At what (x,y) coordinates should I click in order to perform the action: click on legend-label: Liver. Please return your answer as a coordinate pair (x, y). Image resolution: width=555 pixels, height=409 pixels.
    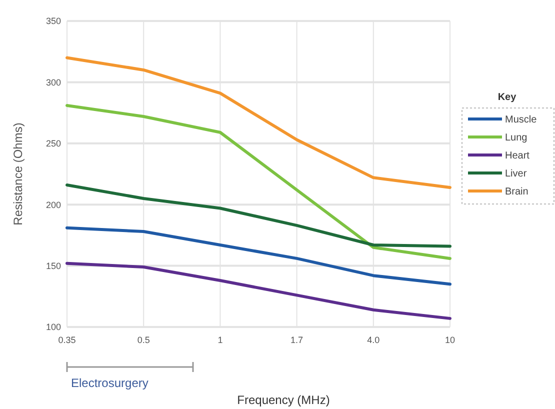
    Looking at the image, I should click on (516, 174).